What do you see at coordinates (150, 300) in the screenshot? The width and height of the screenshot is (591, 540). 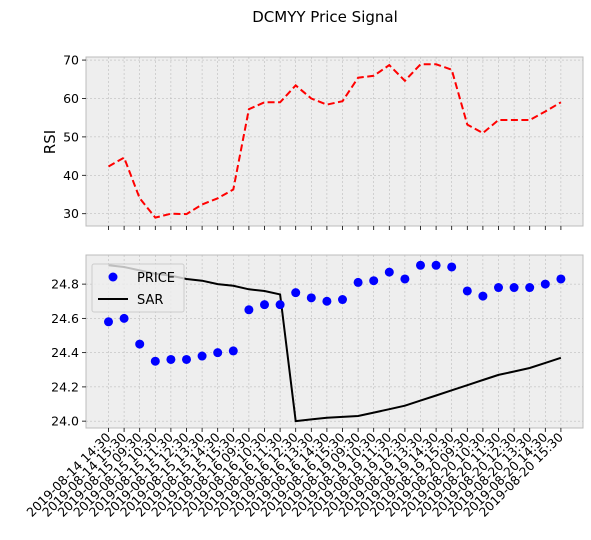 I see `legend-sar-label: SAR` at bounding box center [150, 300].